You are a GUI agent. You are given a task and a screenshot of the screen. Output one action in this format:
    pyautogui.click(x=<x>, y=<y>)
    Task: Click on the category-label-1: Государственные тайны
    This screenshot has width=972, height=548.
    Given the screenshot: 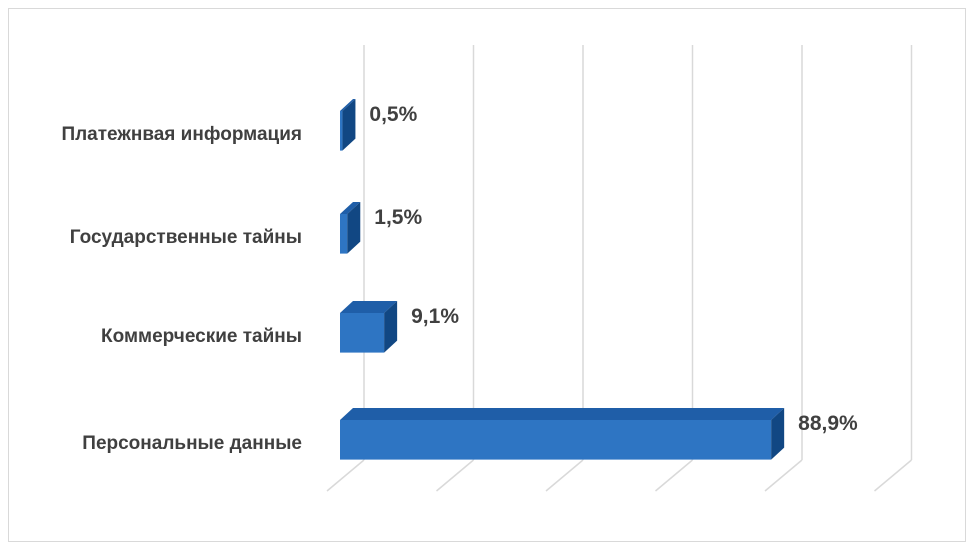 What is the action you would take?
    pyautogui.click(x=186, y=237)
    